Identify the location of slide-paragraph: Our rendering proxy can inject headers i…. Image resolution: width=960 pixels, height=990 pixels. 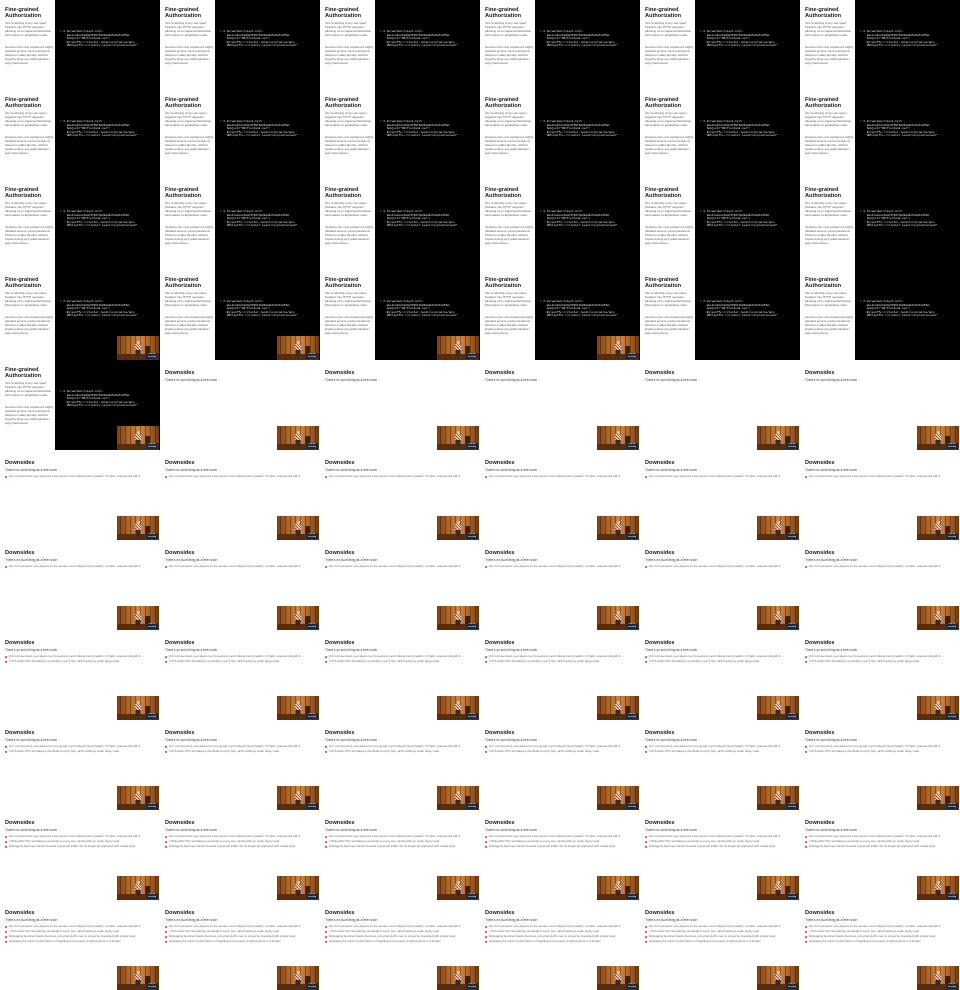
(188, 299).